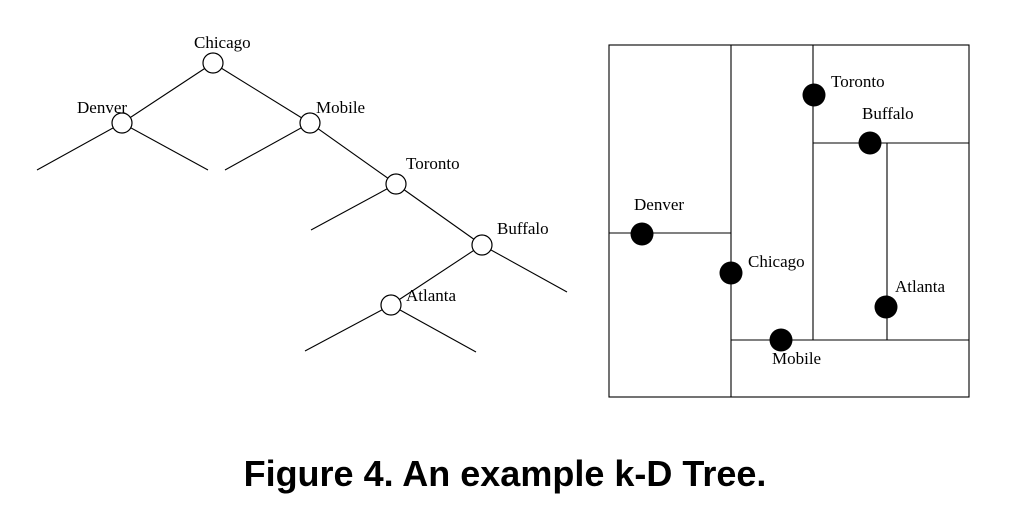 This screenshot has height=526, width=1010. Describe the element at coordinates (659, 204) in the screenshot. I see `partition-label-denver: Denver` at that location.